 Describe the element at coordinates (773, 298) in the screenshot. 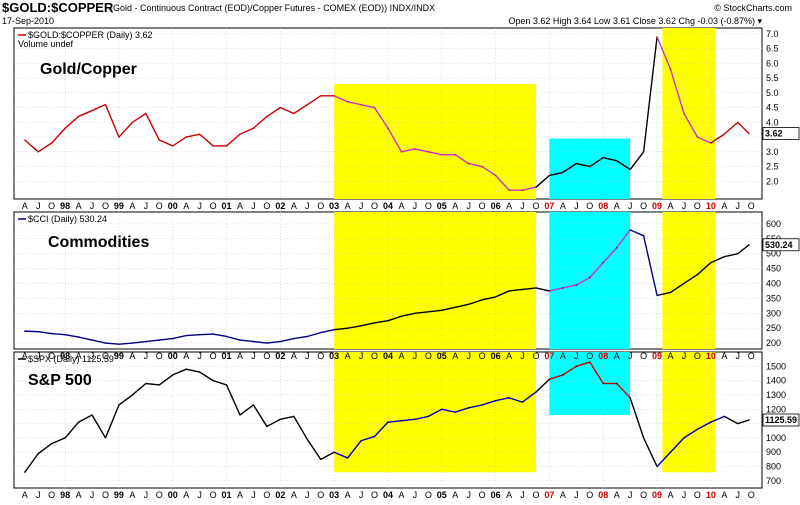

I see `y-tick-label: 350` at that location.